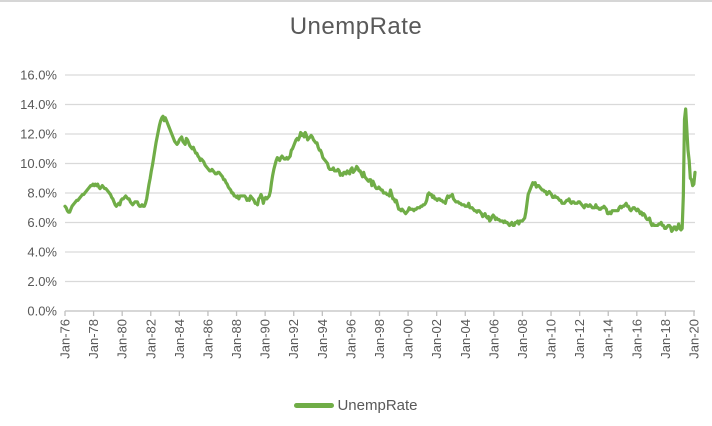  Describe the element at coordinates (38, 134) in the screenshot. I see `y-tick-label: 12.0%` at that location.